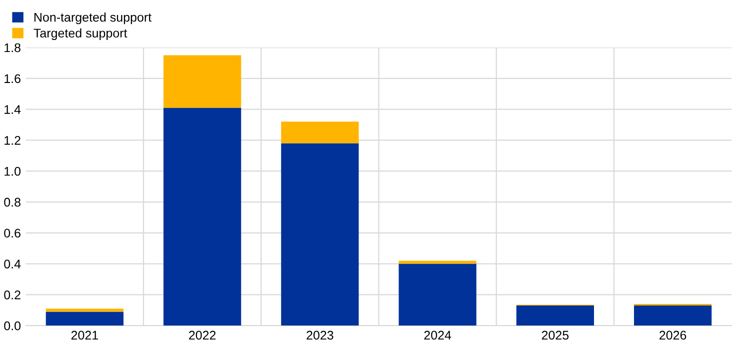  Describe the element at coordinates (12, 140) in the screenshot. I see `y-tick-label: 1.2` at that location.